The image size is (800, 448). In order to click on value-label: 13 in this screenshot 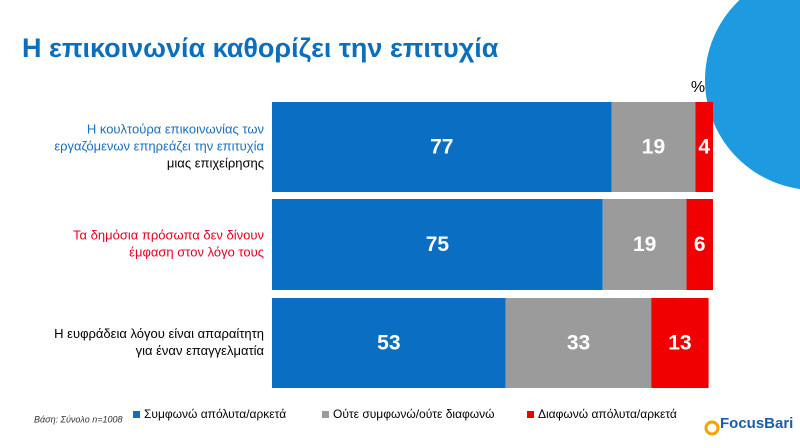, I will do `click(679, 343)`.